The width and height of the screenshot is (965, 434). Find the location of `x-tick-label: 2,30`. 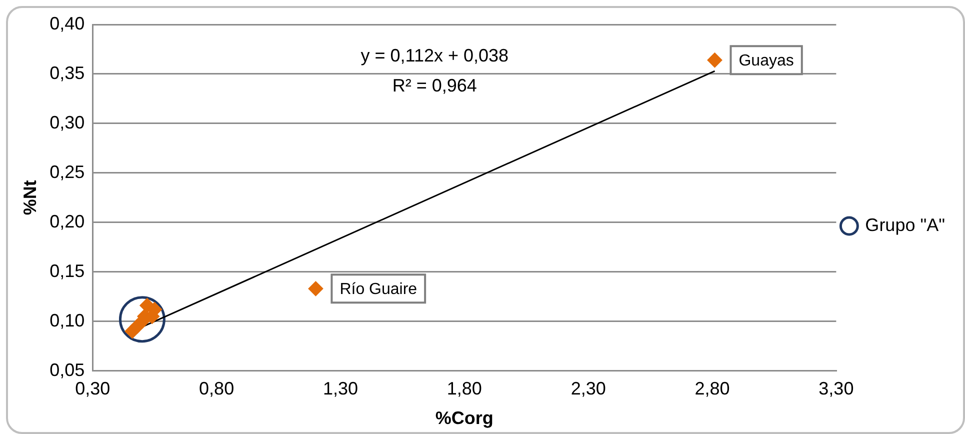

x-tick-label: 2,30 is located at coordinates (588, 388).